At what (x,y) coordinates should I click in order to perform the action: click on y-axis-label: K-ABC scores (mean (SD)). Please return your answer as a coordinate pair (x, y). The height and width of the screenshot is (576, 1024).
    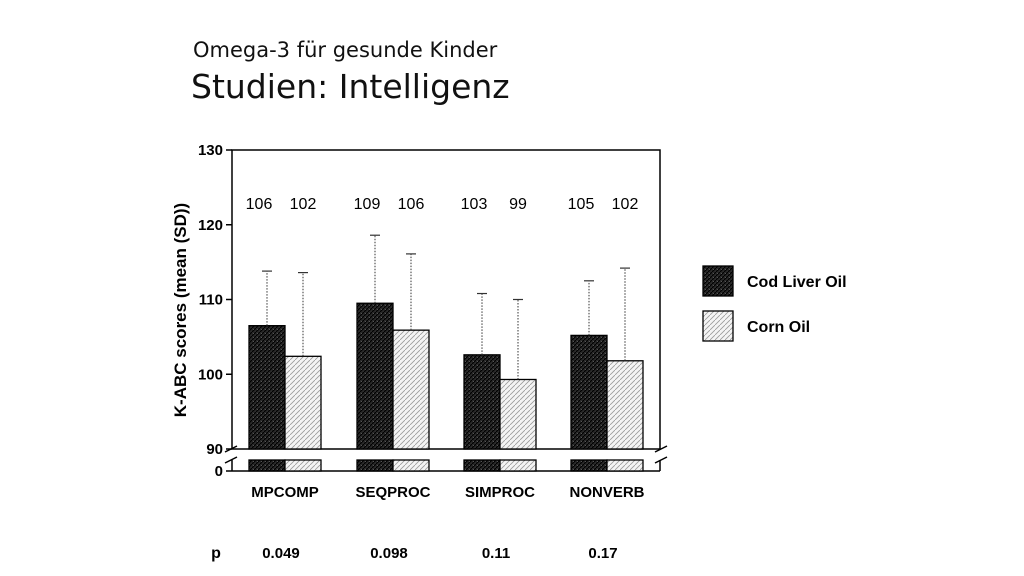
    Looking at the image, I should click on (180, 310).